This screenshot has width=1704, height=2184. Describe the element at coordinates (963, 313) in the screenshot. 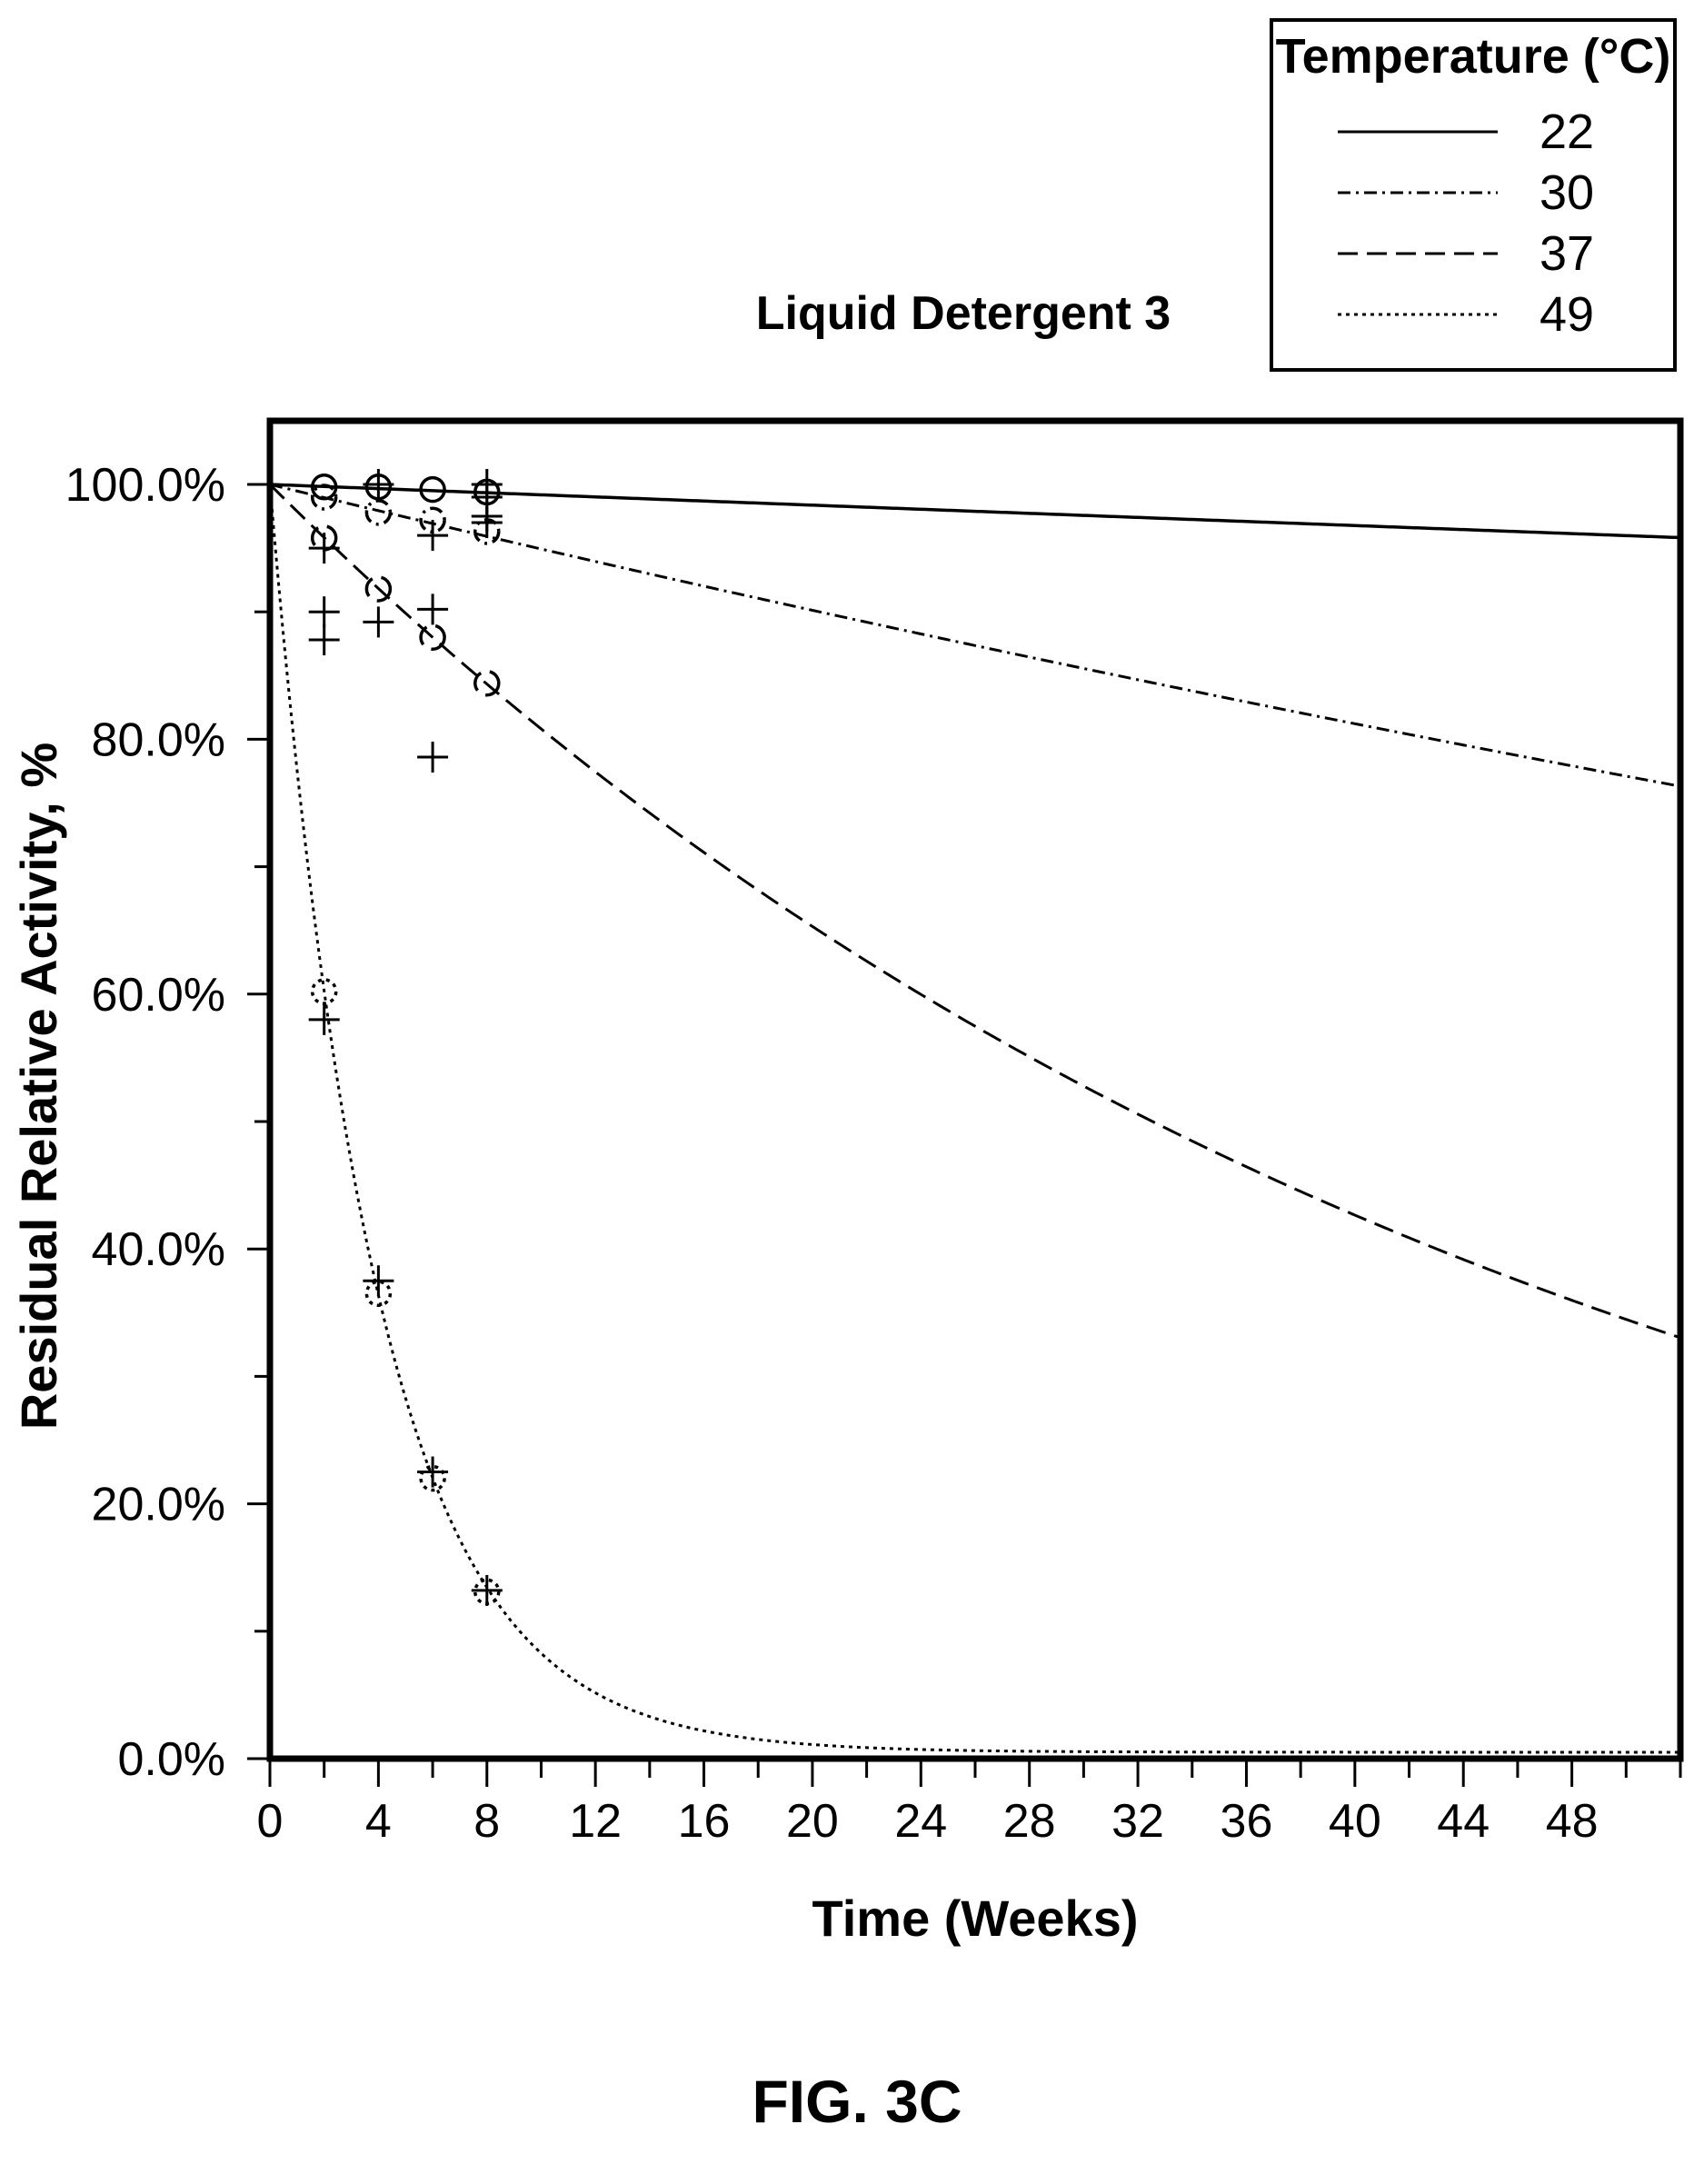

I see `chart-title: Liquid Detergent 3` at that location.